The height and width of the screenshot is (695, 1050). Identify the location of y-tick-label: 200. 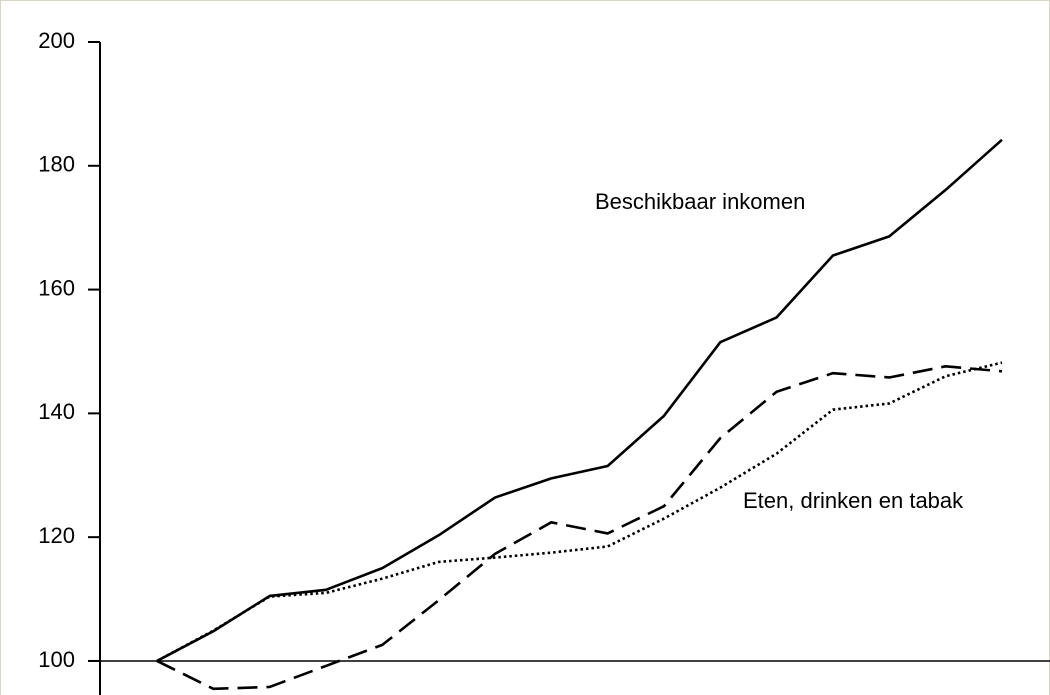
(56, 40).